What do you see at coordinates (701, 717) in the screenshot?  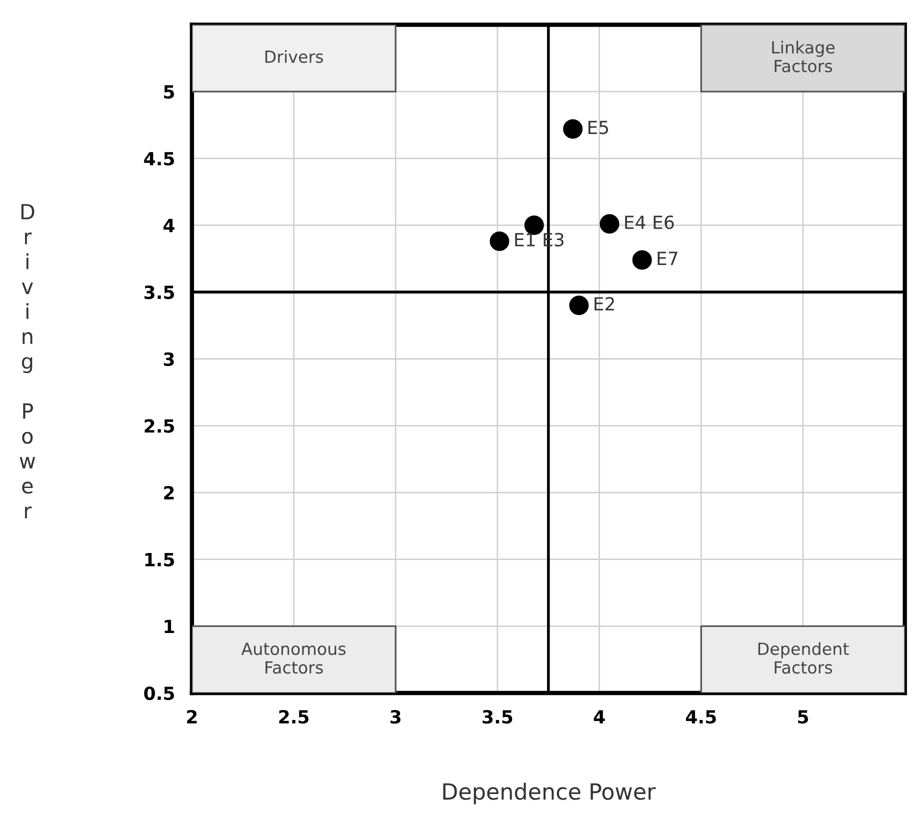 I see `x-tick-label: 4.5` at bounding box center [701, 717].